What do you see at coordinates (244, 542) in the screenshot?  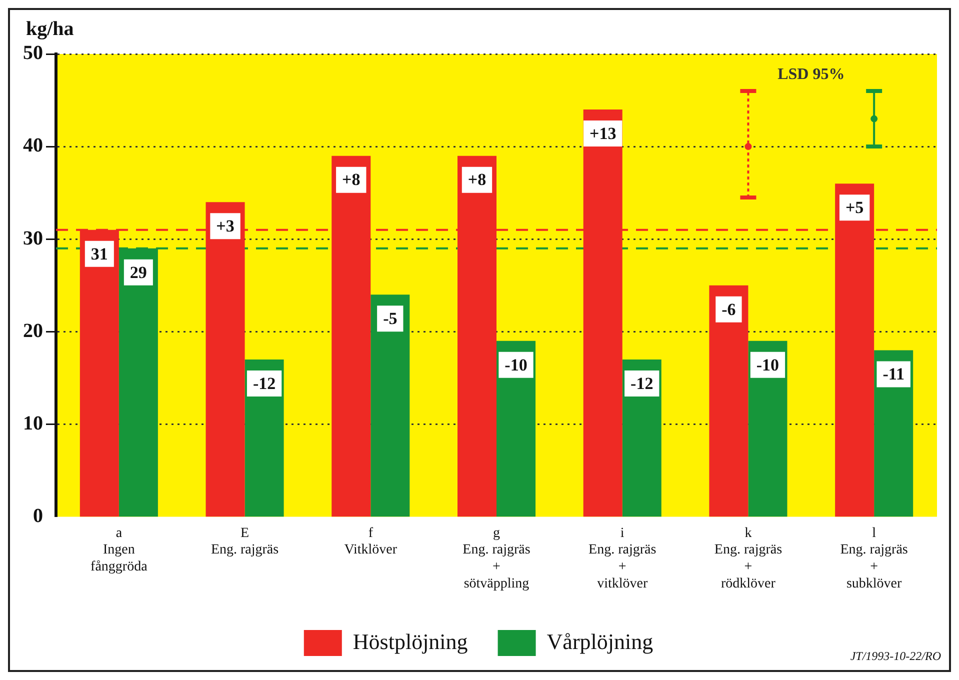 I see `x-tick-label: E Eng. rajgräs` at bounding box center [244, 542].